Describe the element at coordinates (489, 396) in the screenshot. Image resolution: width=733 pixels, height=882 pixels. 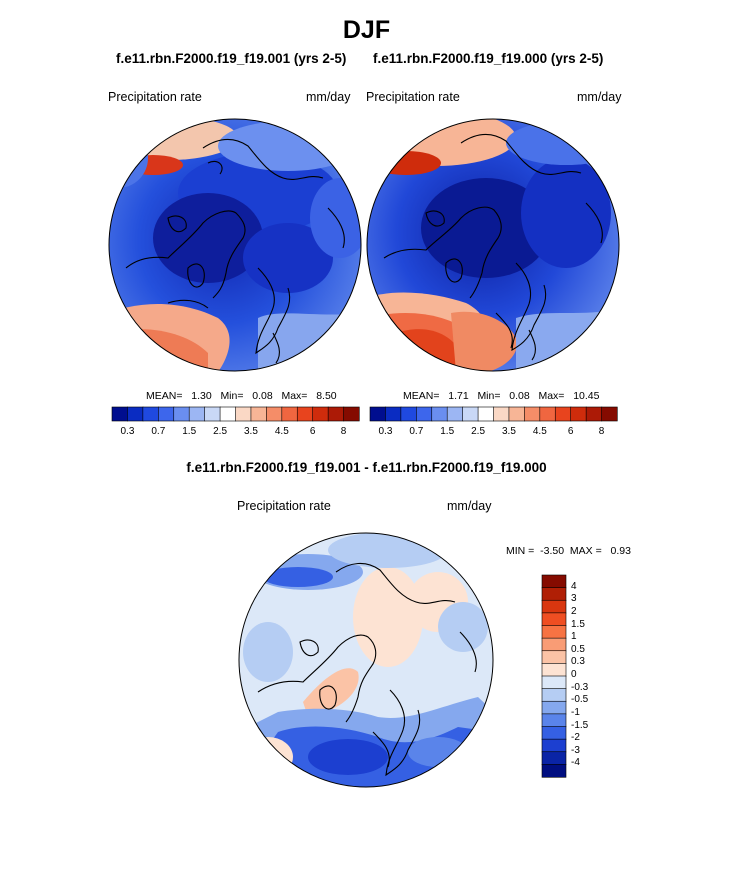
I see `min-label: Min=` at that location.